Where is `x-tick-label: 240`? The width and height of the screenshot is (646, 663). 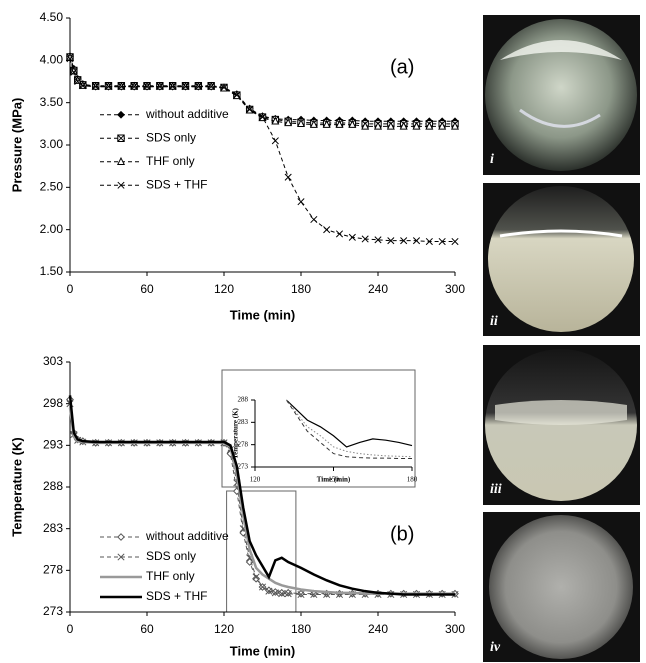
x-tick-label: 240 is located at coordinates (378, 629).